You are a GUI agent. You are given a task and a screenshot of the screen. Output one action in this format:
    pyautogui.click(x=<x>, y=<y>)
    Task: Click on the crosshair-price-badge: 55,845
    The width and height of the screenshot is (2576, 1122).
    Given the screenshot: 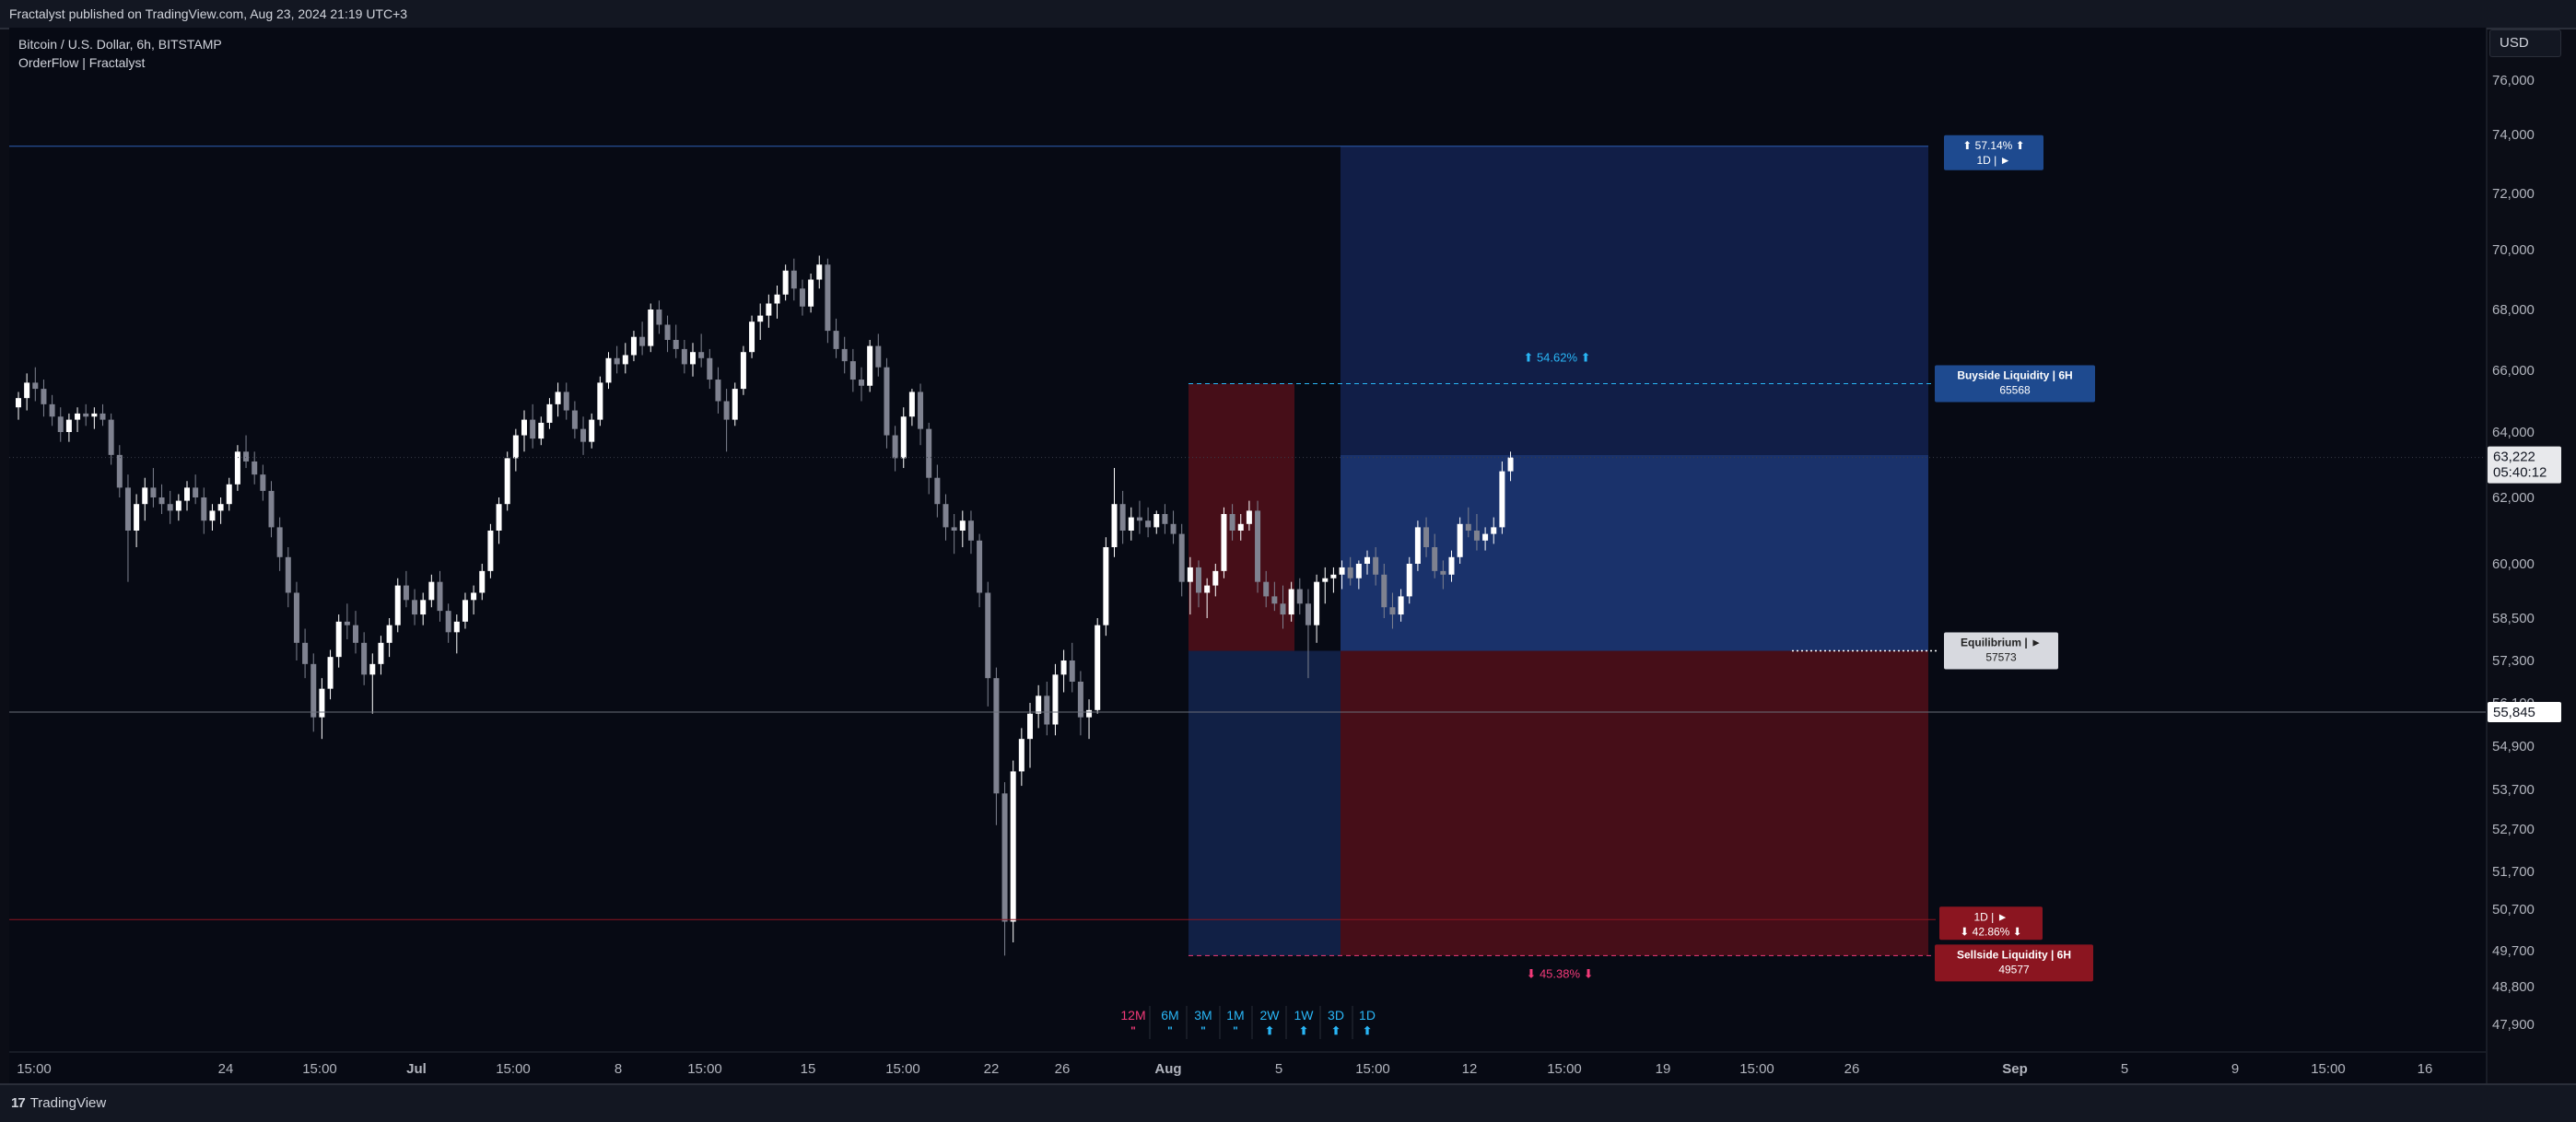 What is the action you would take?
    pyautogui.click(x=2524, y=711)
    